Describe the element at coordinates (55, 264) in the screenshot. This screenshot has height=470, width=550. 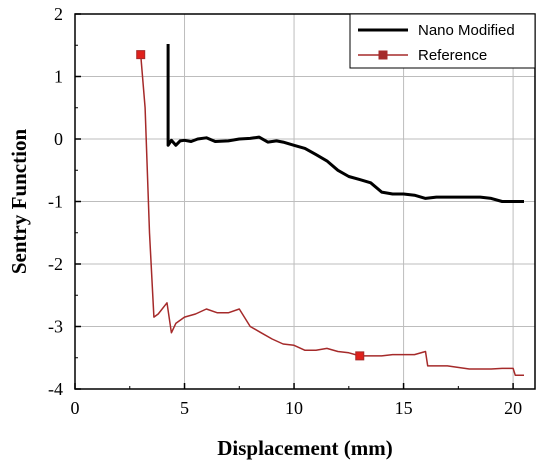
I see `y-tick-label: -2` at that location.